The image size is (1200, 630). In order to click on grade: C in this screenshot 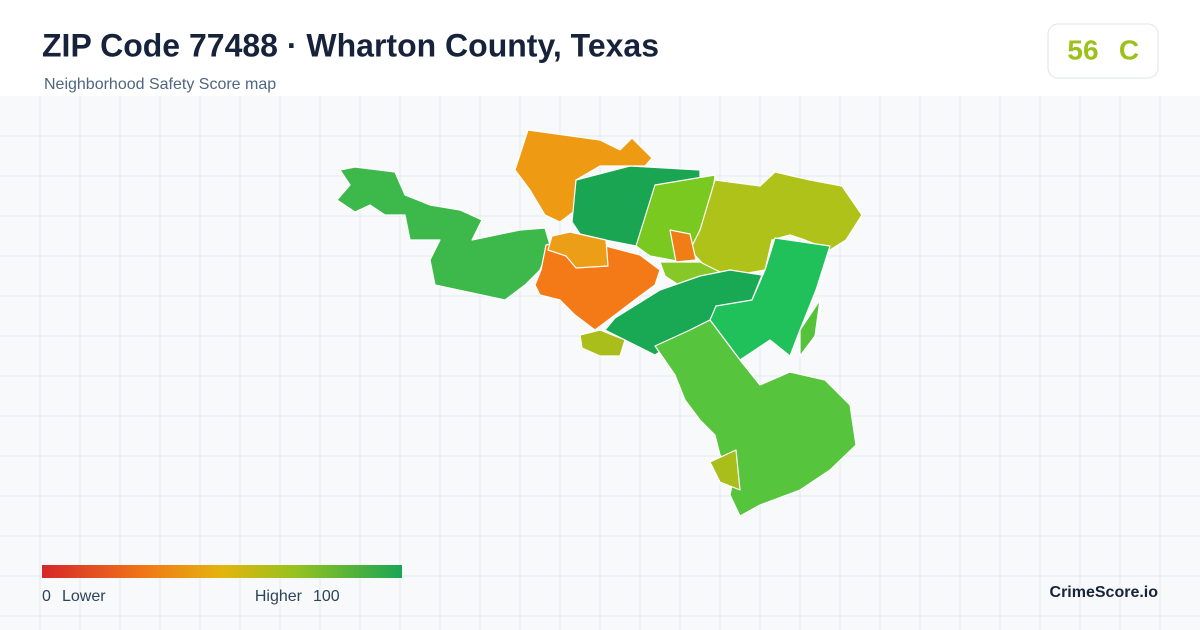, I will do `click(1129, 49)`.